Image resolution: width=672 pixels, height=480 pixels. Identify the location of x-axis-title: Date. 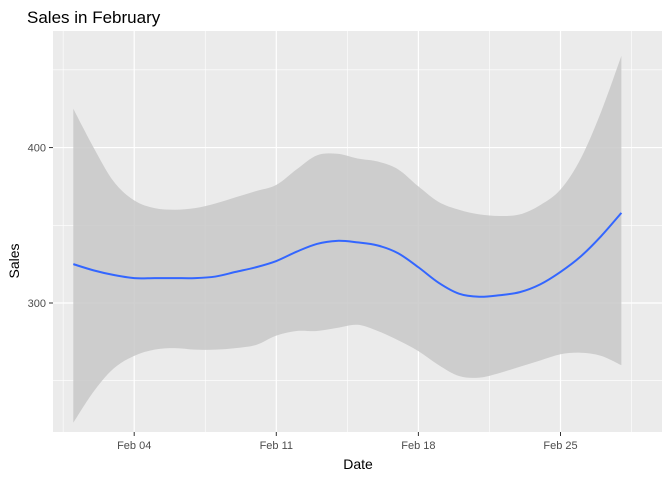
(358, 464).